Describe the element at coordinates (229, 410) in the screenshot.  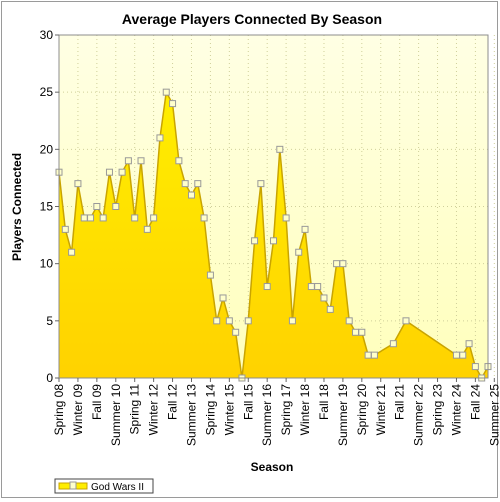
I see `x-tick-label: Winter 15` at that location.